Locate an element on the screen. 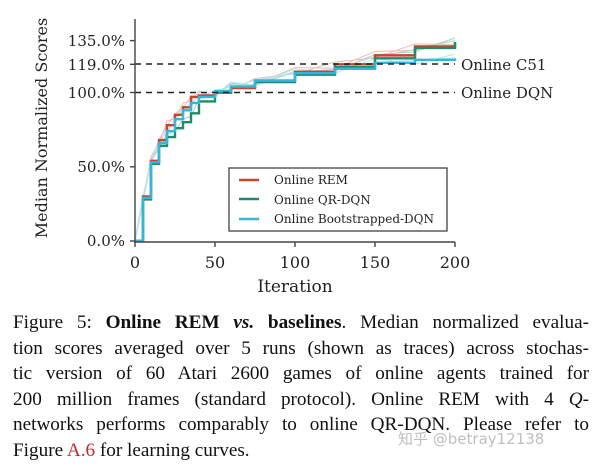 Image resolution: width=600 pixels, height=467 pixels. svg-text: 0 is located at coordinates (135, 262).